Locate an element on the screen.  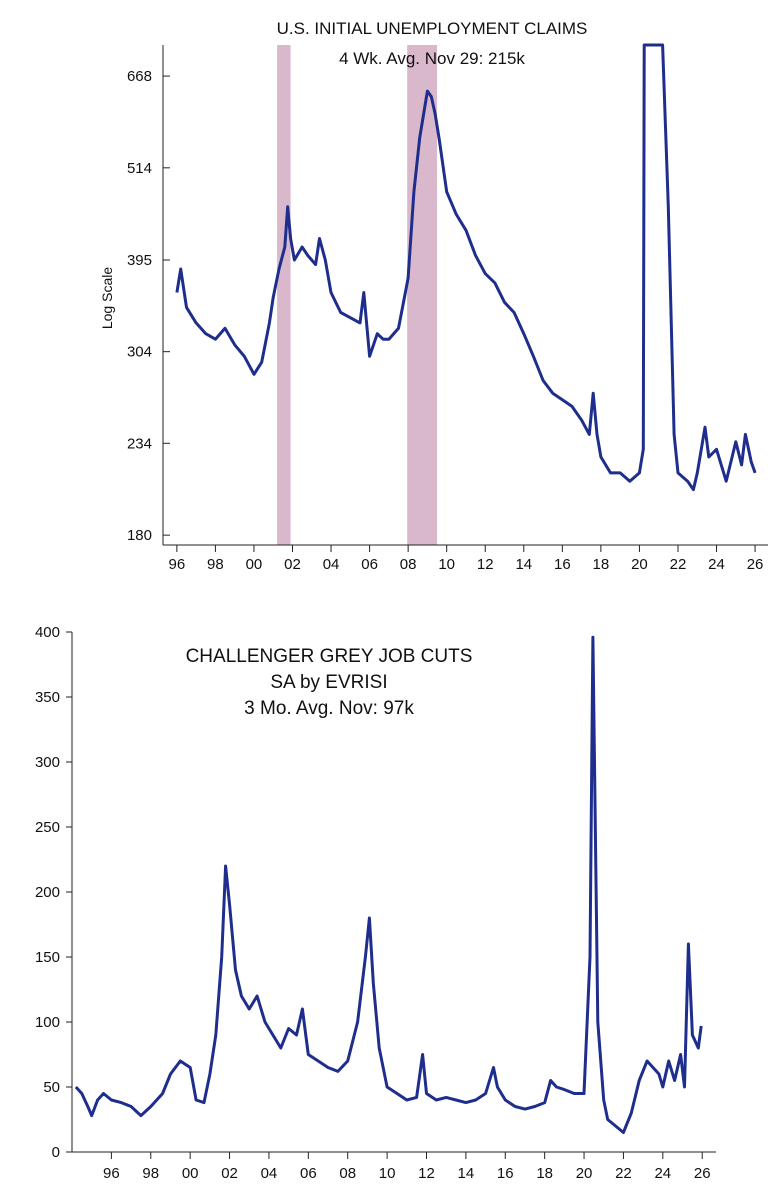
job-cuts-y-tick-label: 200 is located at coordinates (47, 892).